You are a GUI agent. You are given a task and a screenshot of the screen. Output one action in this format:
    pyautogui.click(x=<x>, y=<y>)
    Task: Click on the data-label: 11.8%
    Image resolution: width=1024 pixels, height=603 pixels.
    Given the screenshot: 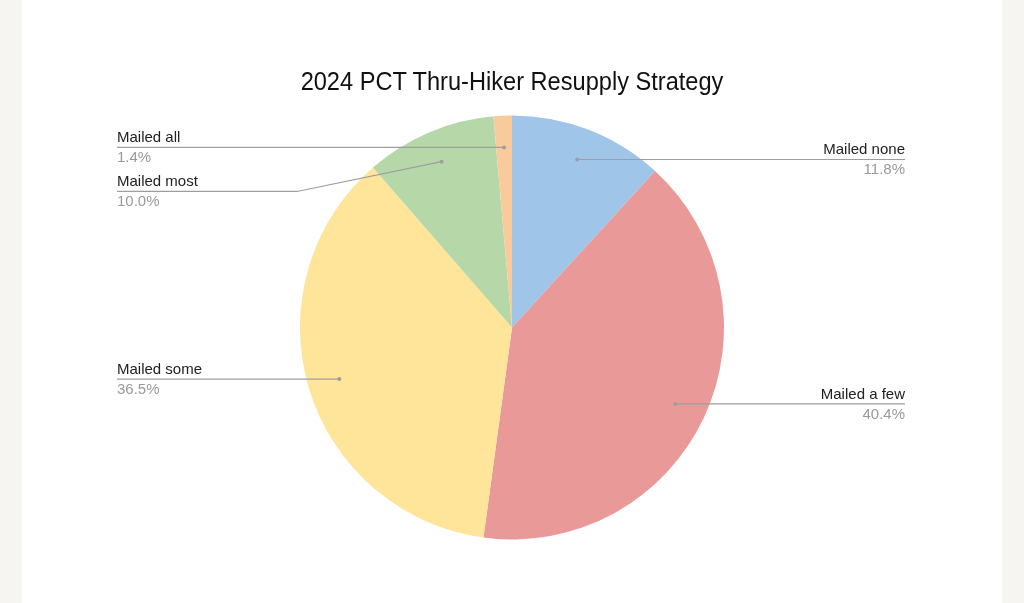 What is the action you would take?
    pyautogui.click(x=884, y=169)
    